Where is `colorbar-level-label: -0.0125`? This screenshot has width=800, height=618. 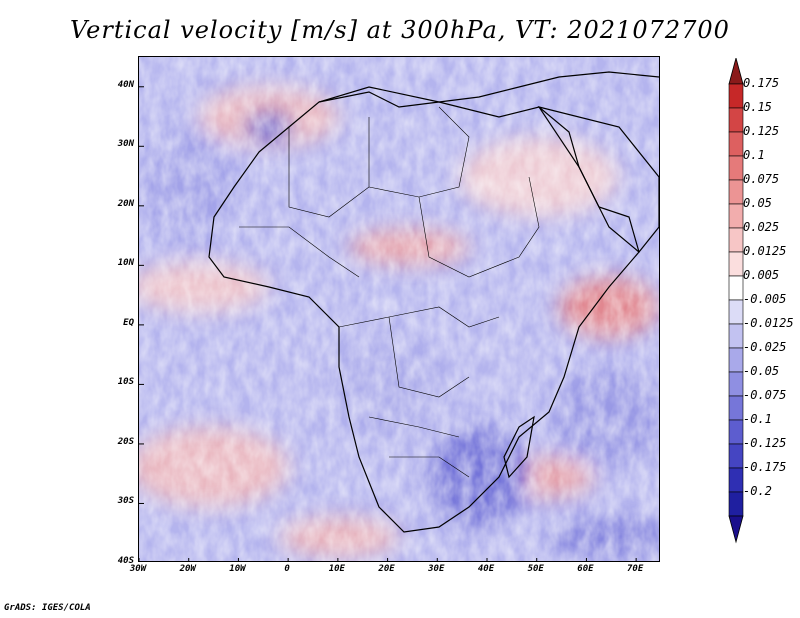 colorbar-level-label: -0.0125 is located at coordinates (768, 323).